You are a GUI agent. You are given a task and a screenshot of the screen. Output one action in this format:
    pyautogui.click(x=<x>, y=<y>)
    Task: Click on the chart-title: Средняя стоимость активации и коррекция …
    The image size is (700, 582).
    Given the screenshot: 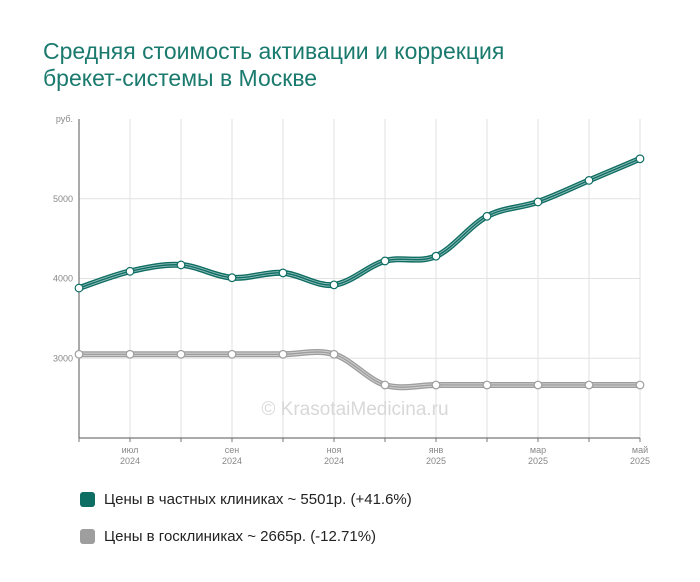 What is the action you would take?
    pyautogui.click(x=343, y=65)
    